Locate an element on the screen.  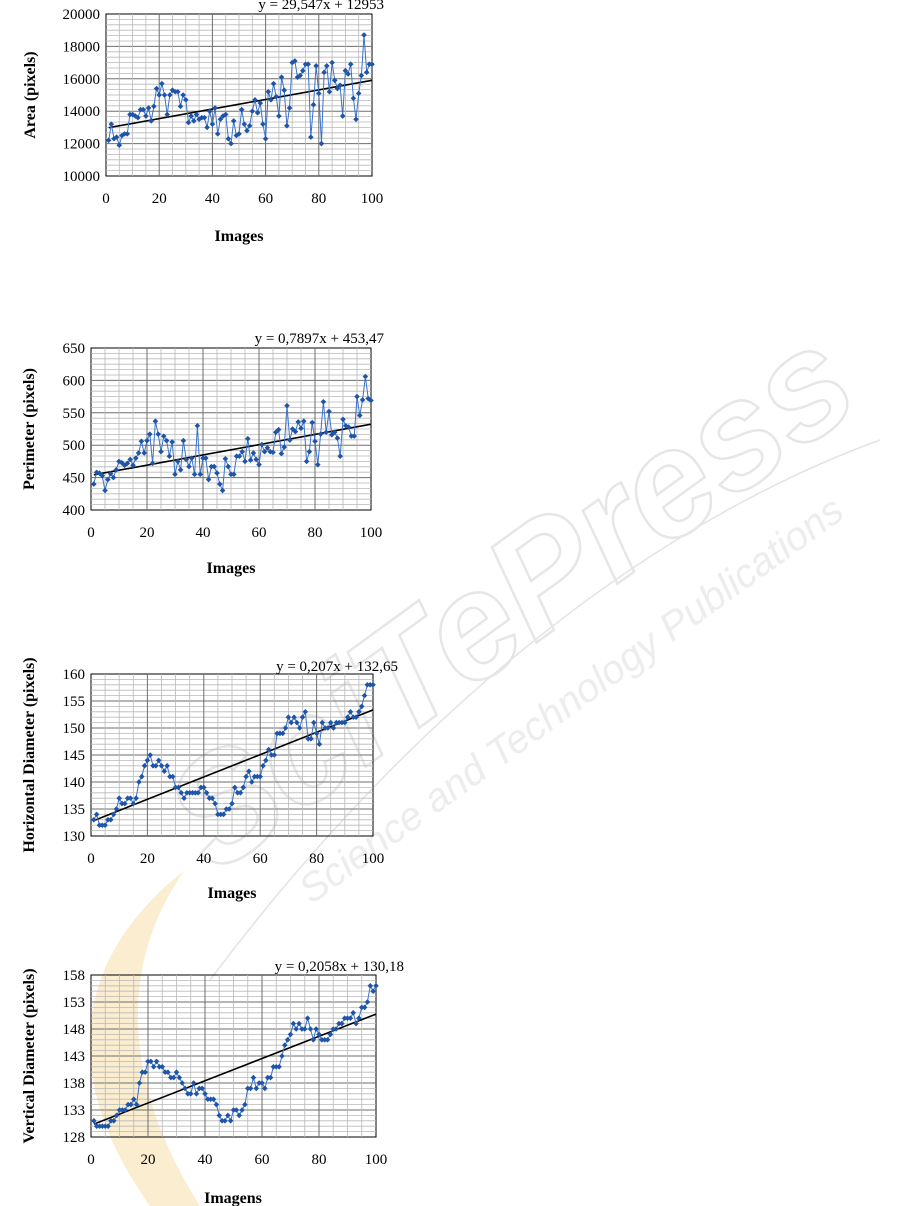
y-tick-label: 155 is located at coordinates (74, 702).